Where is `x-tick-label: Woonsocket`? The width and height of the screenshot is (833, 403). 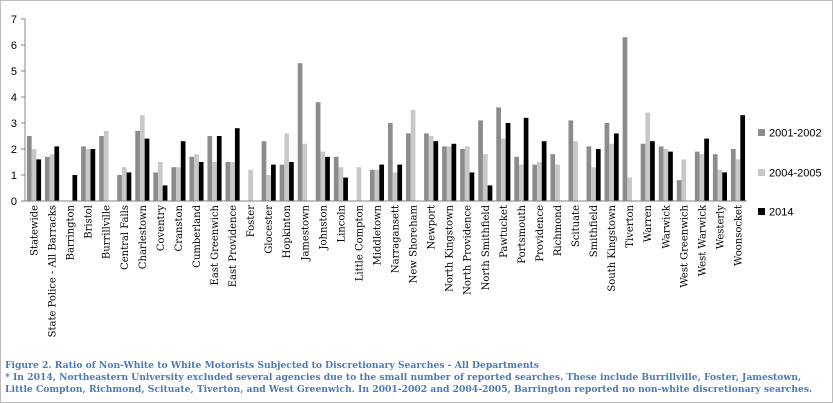 x-tick-label: Woonsocket is located at coordinates (738, 235).